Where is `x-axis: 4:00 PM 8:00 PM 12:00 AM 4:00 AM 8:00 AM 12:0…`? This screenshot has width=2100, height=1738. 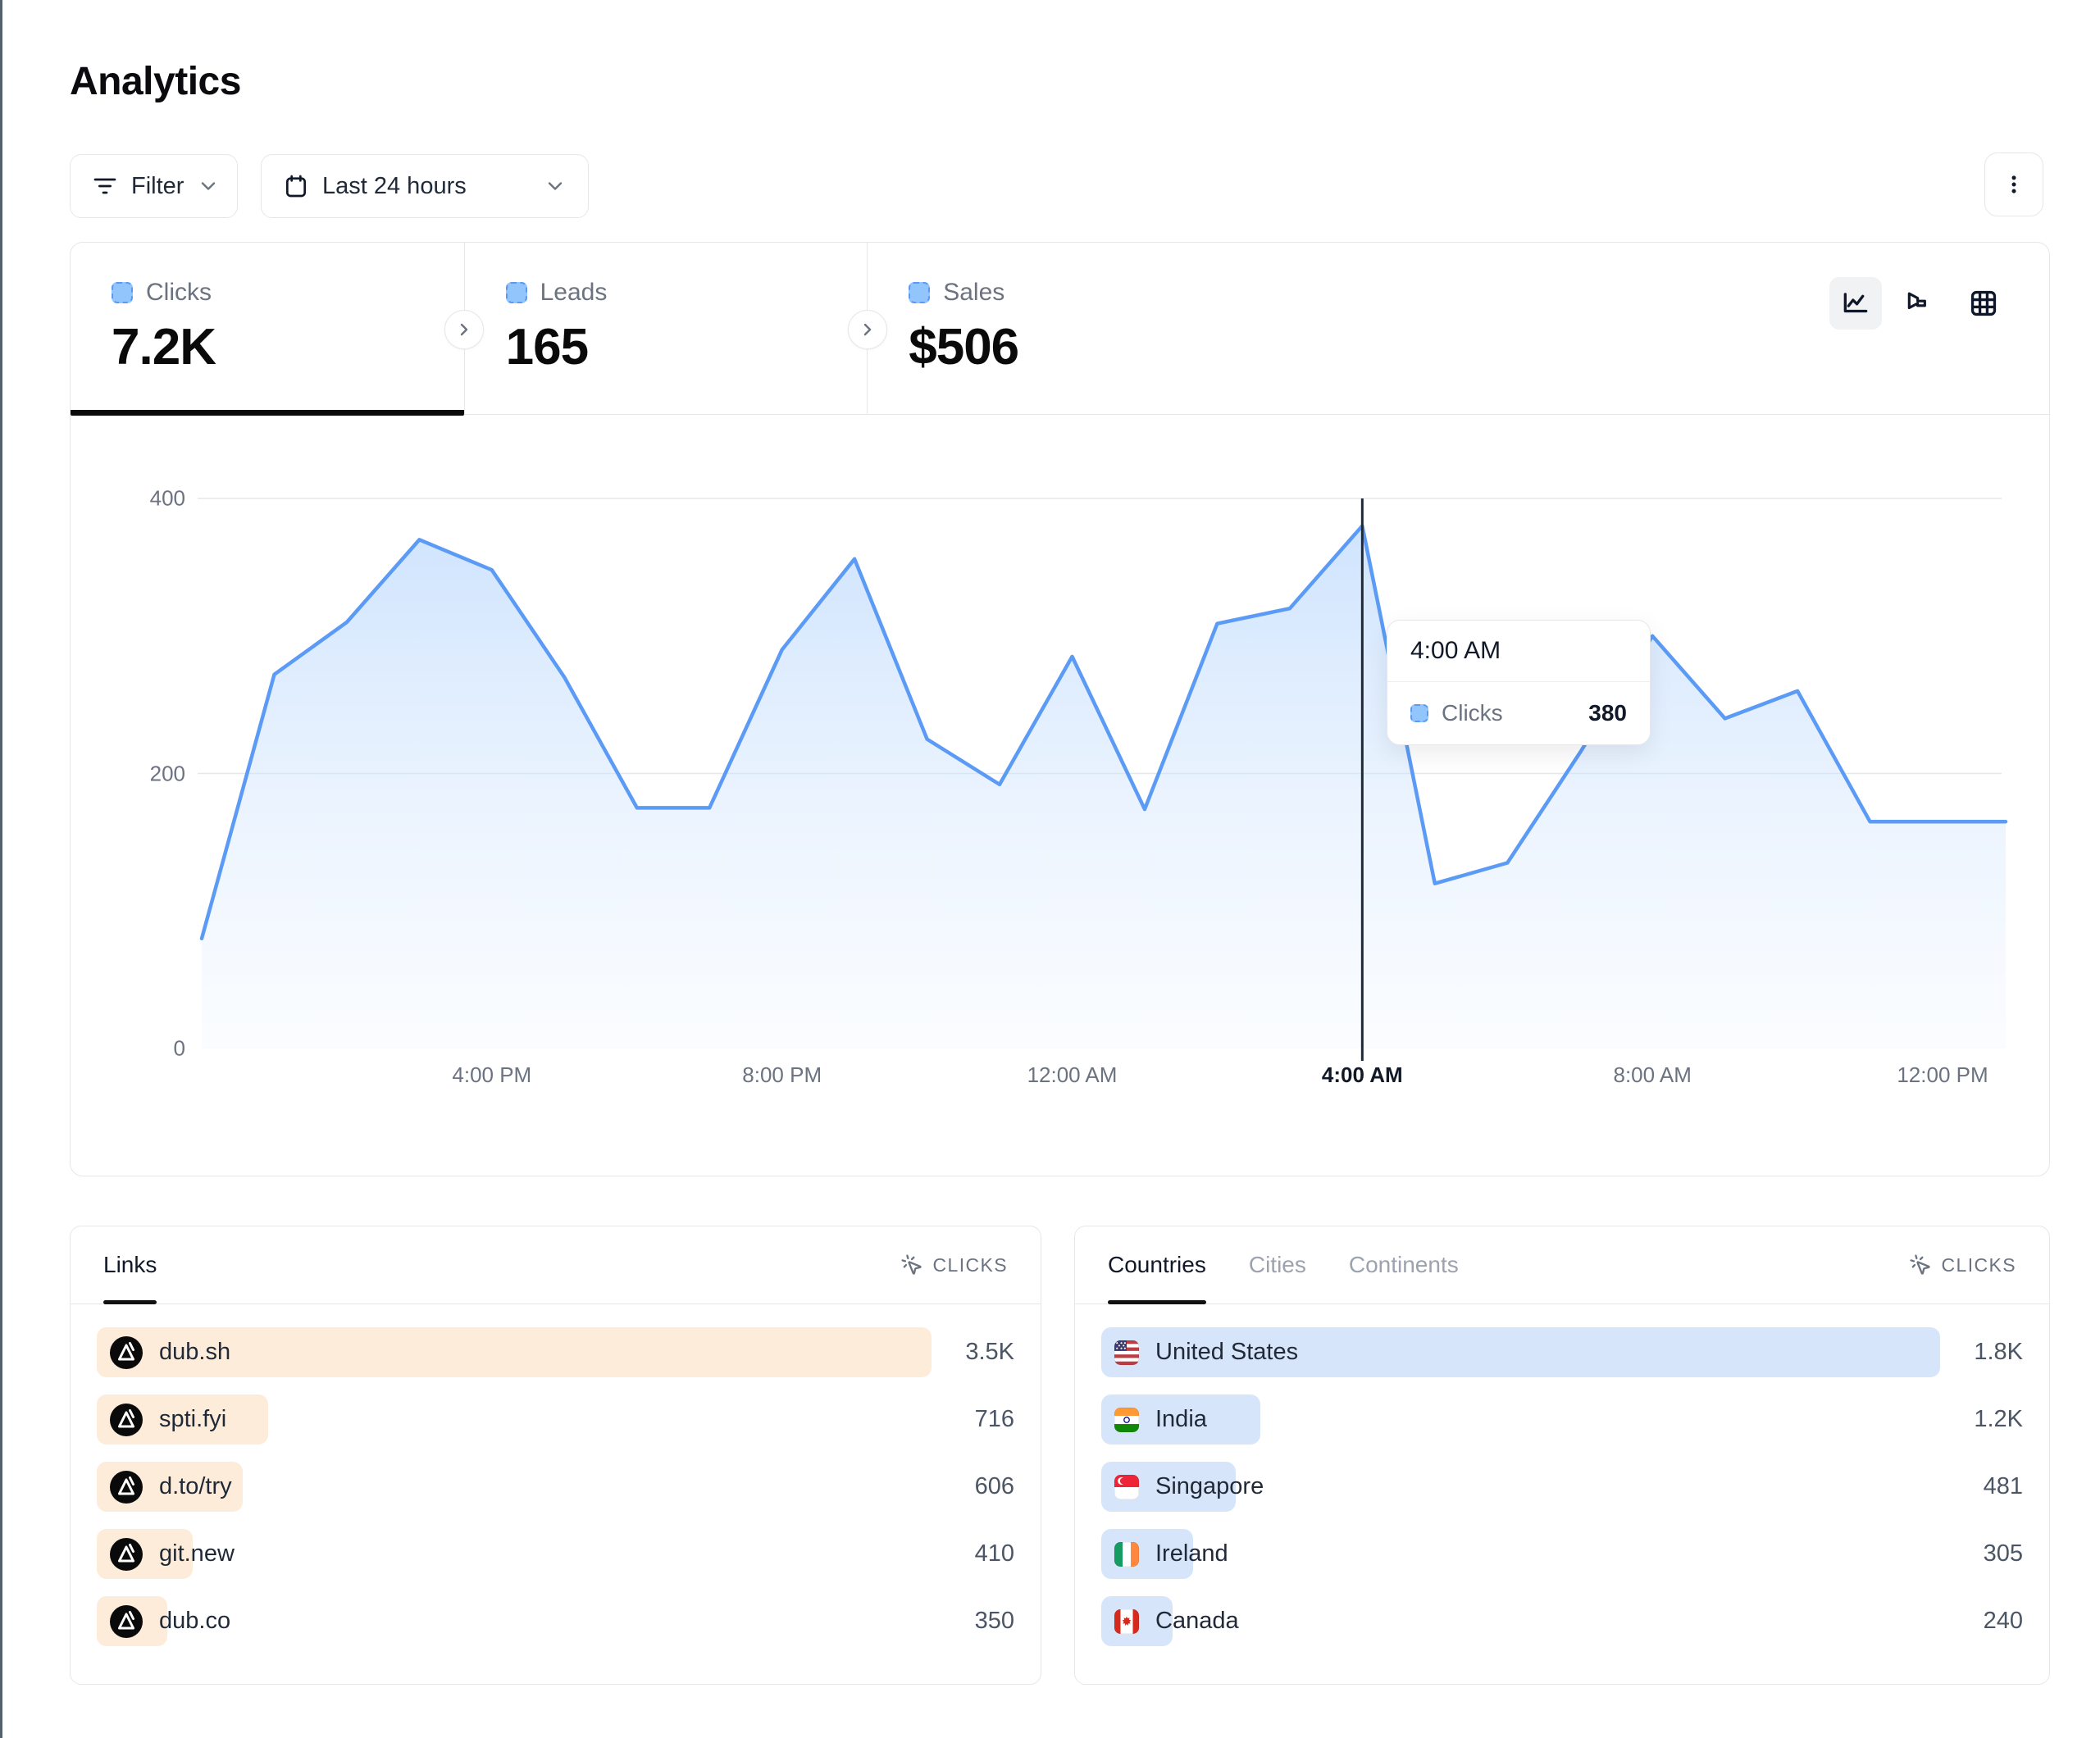
x-axis: 4:00 PM 8:00 PM 12:00 AM 4:00 AM 8:00 AM 12:0… is located at coordinates (1060, 1078).